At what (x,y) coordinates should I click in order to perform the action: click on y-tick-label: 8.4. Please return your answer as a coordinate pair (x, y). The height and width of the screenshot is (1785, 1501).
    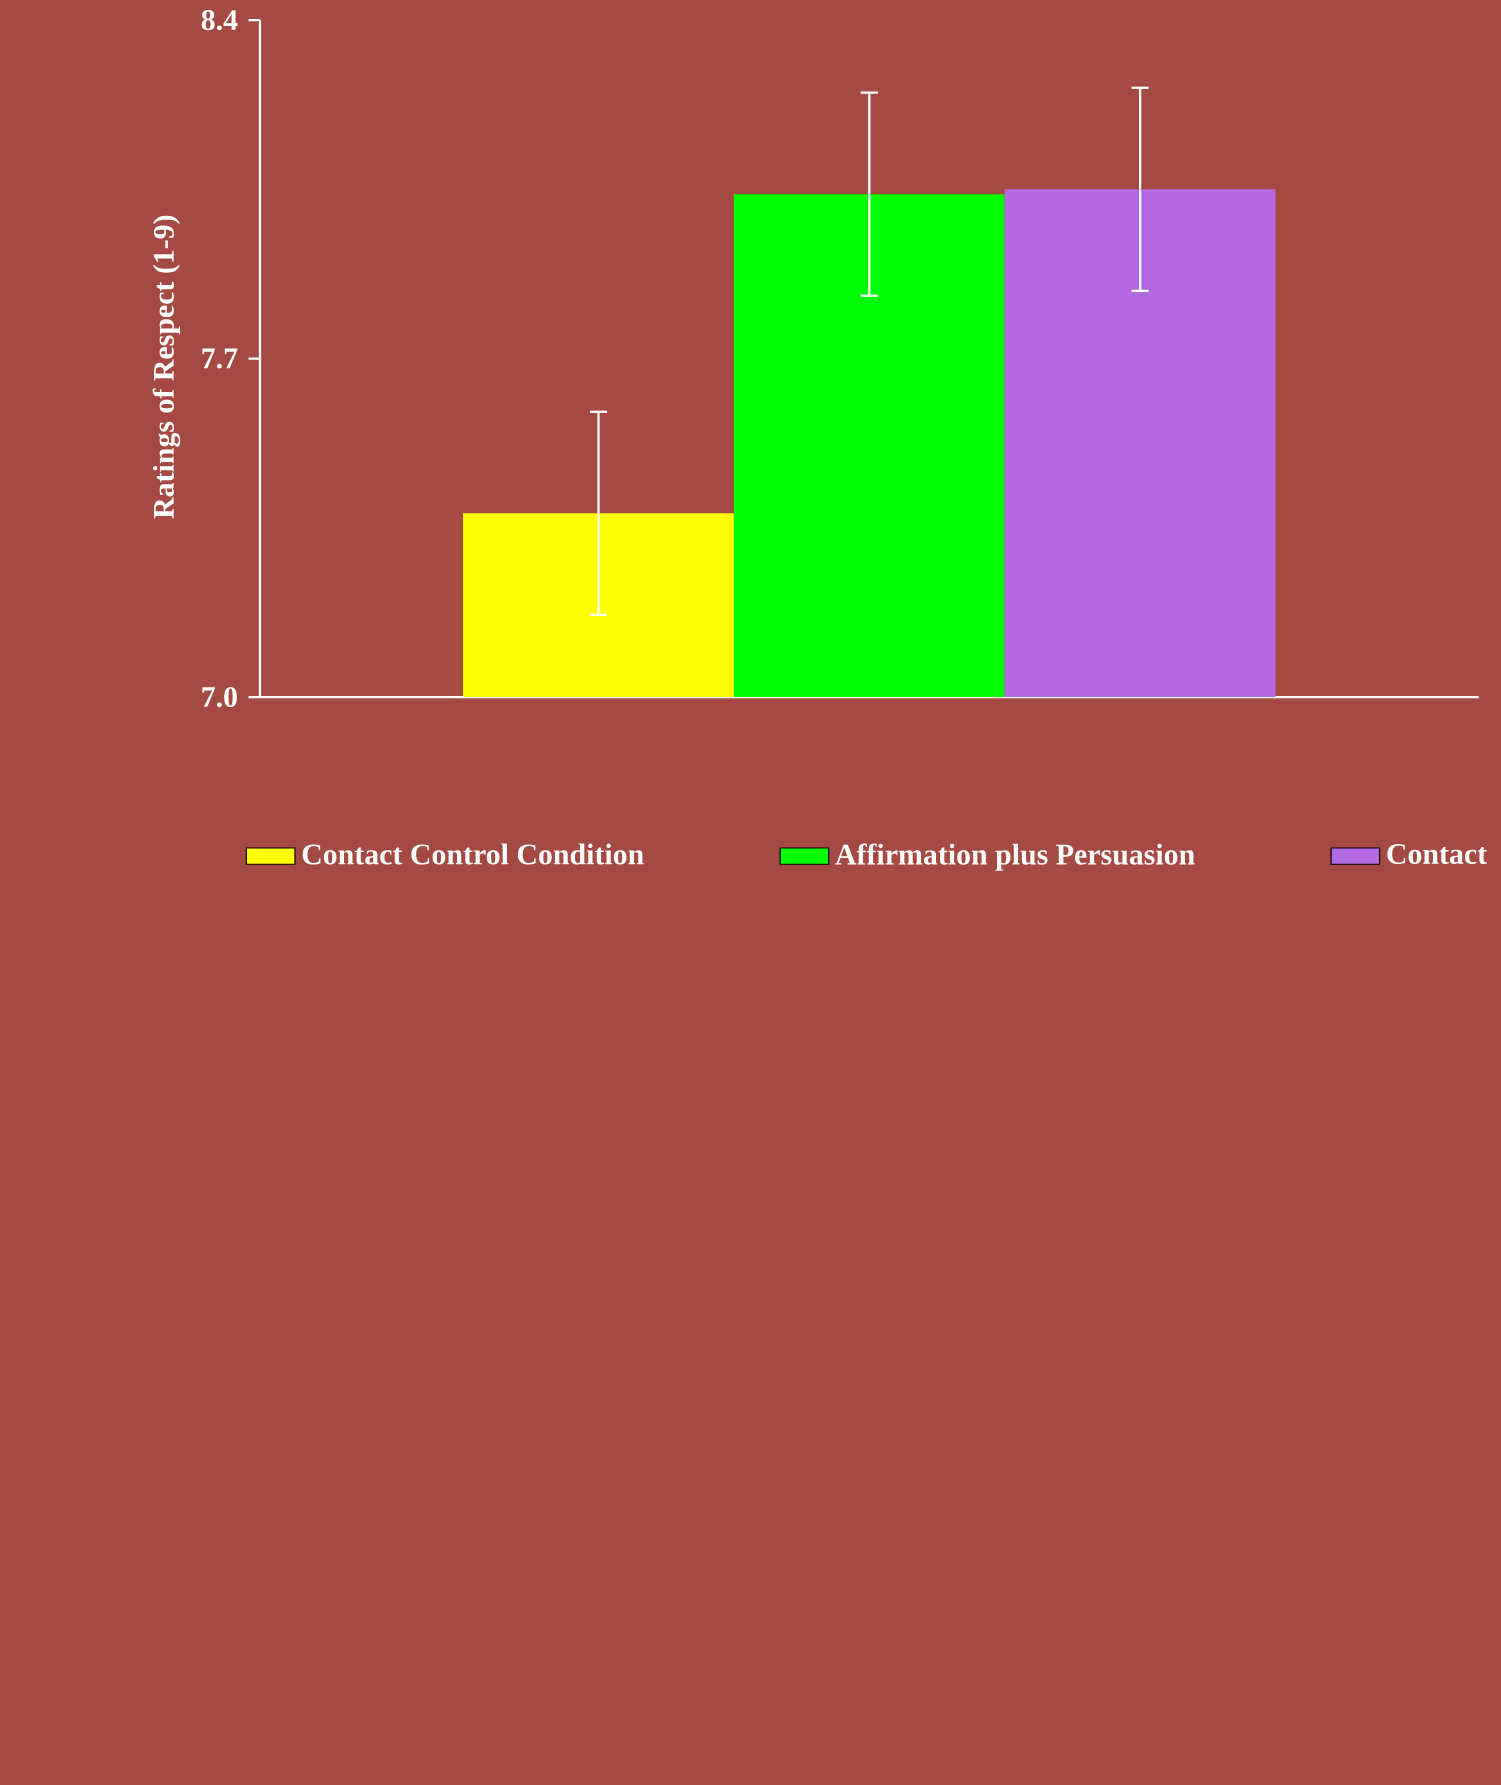
    Looking at the image, I should click on (219, 20).